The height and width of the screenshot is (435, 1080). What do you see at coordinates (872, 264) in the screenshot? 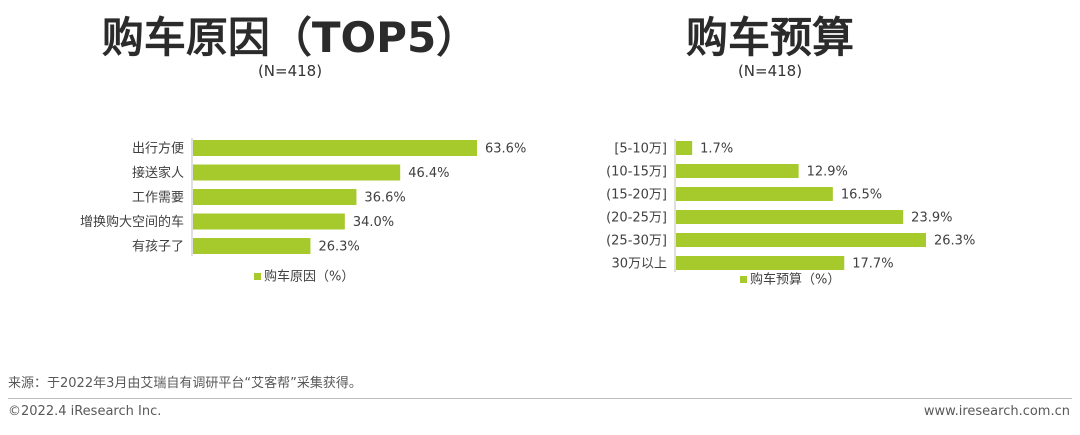
I see `chart-2-value-label: 17.7%` at bounding box center [872, 264].